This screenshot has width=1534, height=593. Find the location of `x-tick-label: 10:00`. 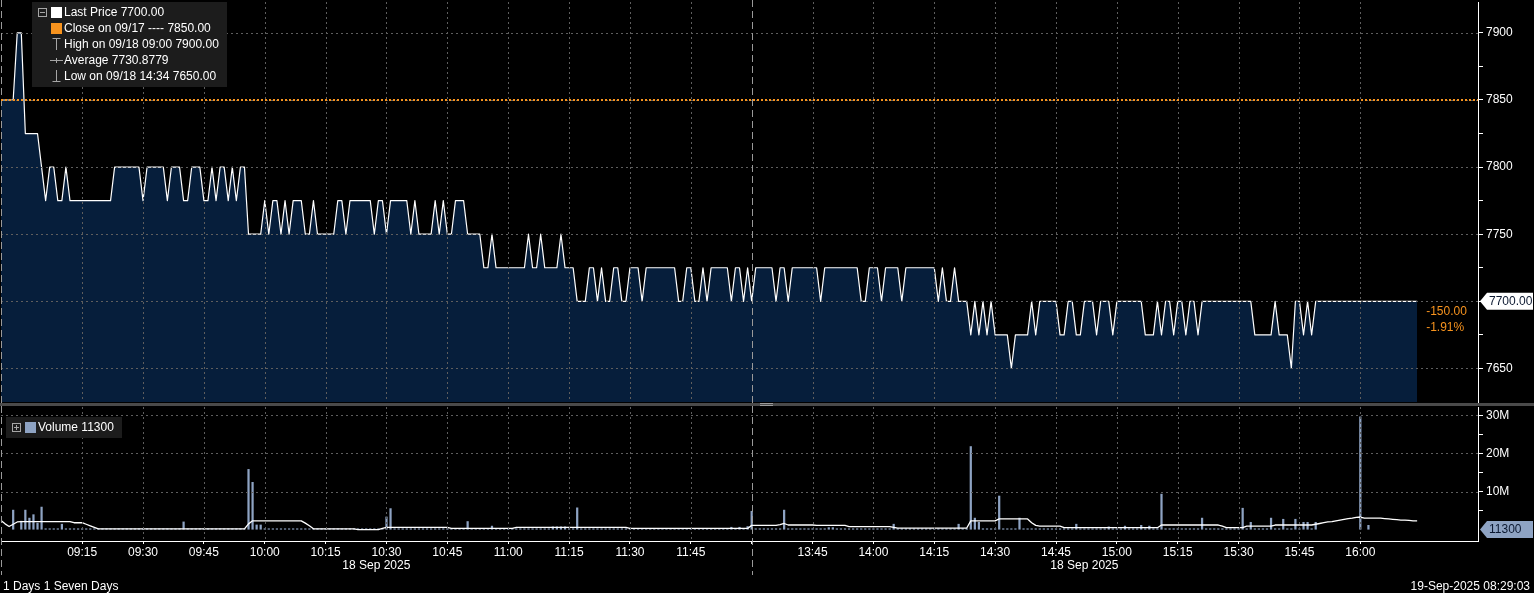

x-tick-label: 10:00 is located at coordinates (265, 551).